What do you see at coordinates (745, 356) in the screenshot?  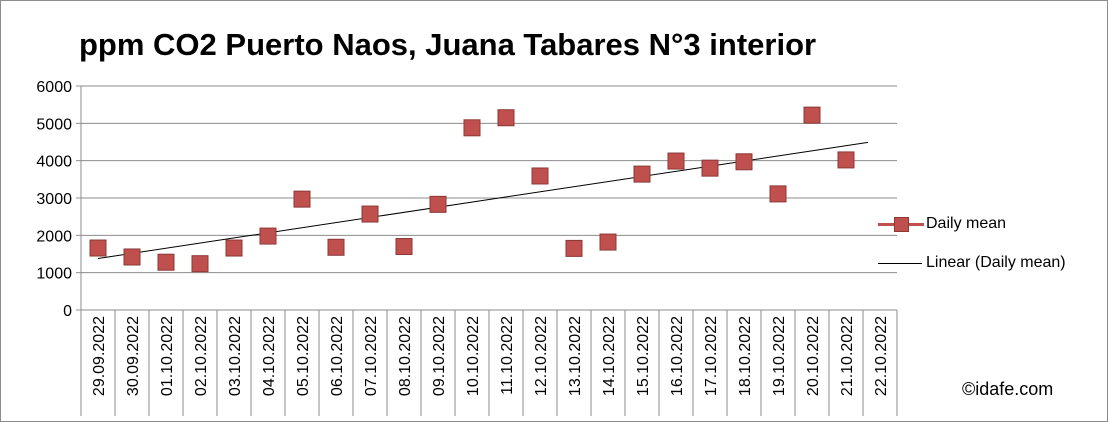 I see `x-tick-label: 18.10.2022` at bounding box center [745, 356].